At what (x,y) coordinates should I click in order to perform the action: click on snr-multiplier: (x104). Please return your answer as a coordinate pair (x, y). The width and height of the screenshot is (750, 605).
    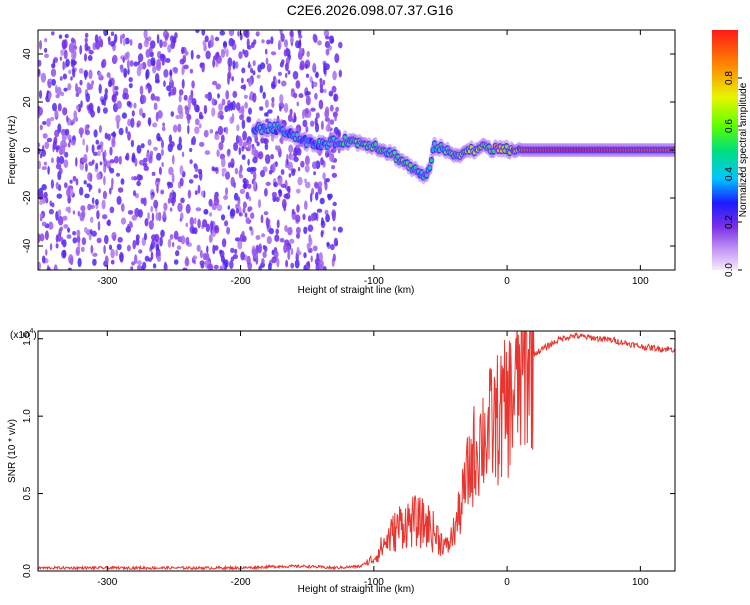
    Looking at the image, I should click on (23, 334).